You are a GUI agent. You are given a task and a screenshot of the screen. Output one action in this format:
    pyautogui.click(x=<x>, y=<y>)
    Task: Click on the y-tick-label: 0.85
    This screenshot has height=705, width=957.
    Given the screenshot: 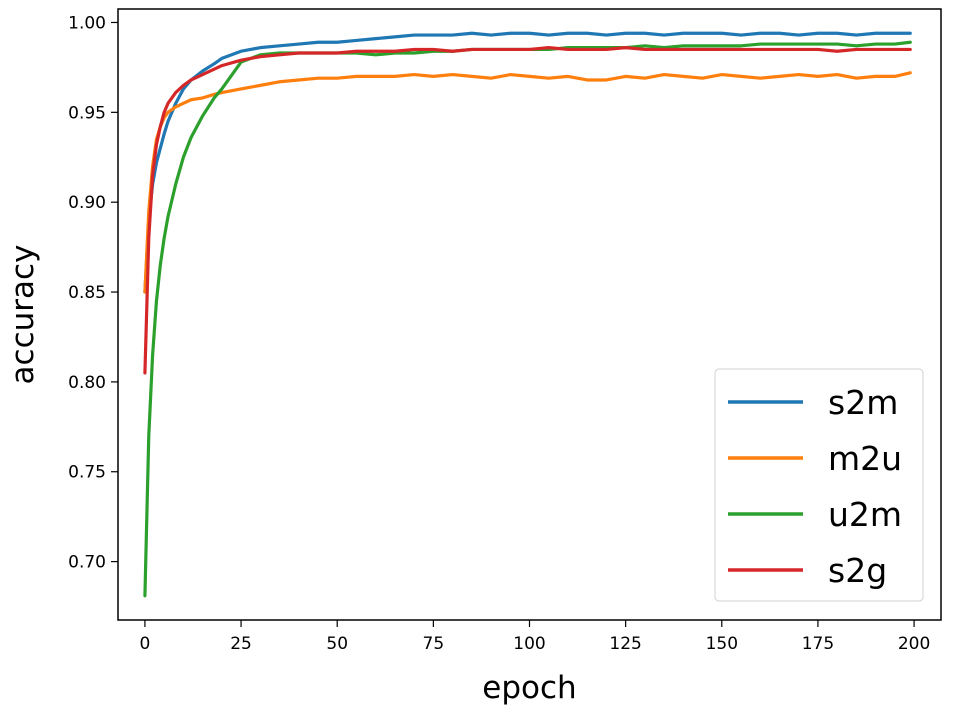 What is the action you would take?
    pyautogui.click(x=87, y=293)
    